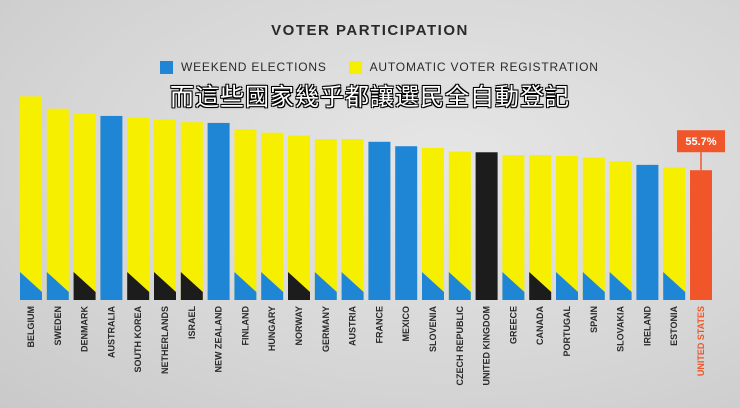 Image resolution: width=740 pixels, height=408 pixels. I want to click on bar-mexico: MEXICO, so click(406, 244).